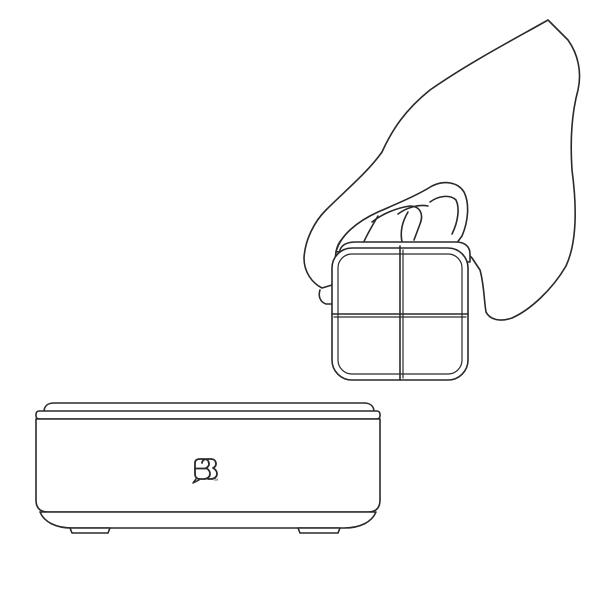 The image size is (593, 593). I want to click on hub: TM, so click(208, 468).